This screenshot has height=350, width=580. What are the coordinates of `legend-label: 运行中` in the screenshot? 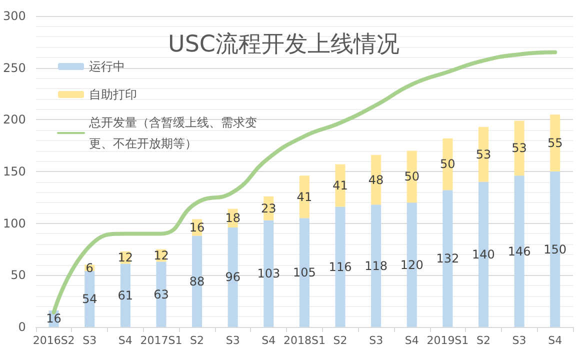 It's located at (107, 67).